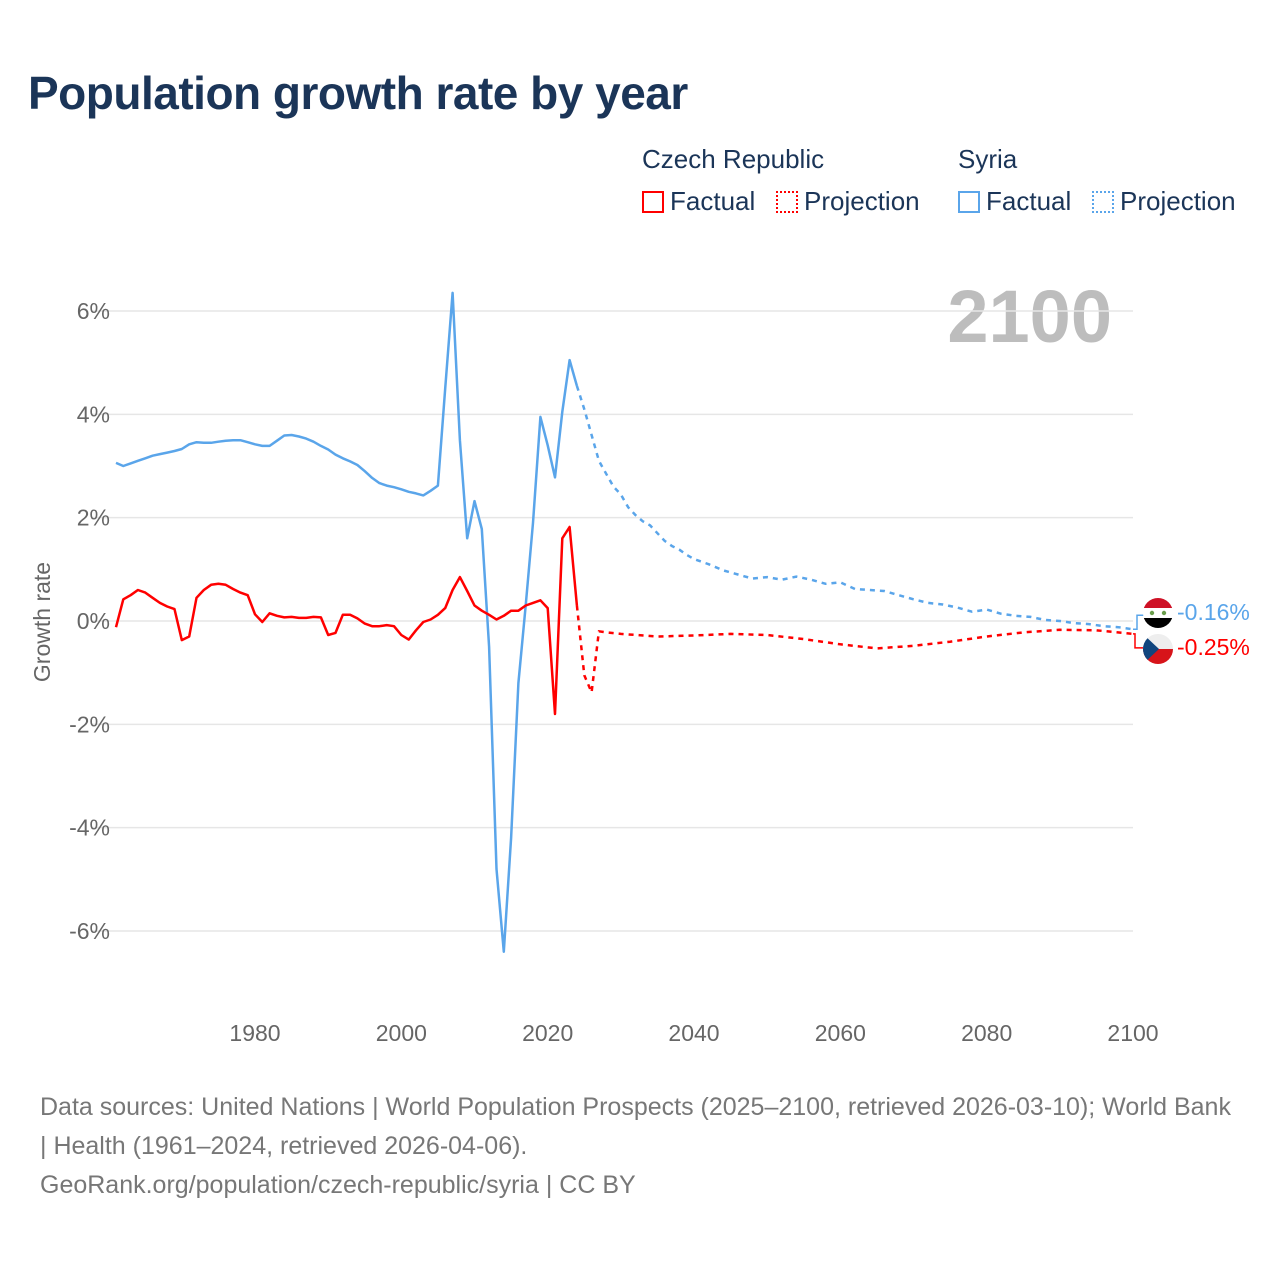 The width and height of the screenshot is (1280, 1280). Describe the element at coordinates (254, 1033) in the screenshot. I see `x-tick-label: 1980` at that location.